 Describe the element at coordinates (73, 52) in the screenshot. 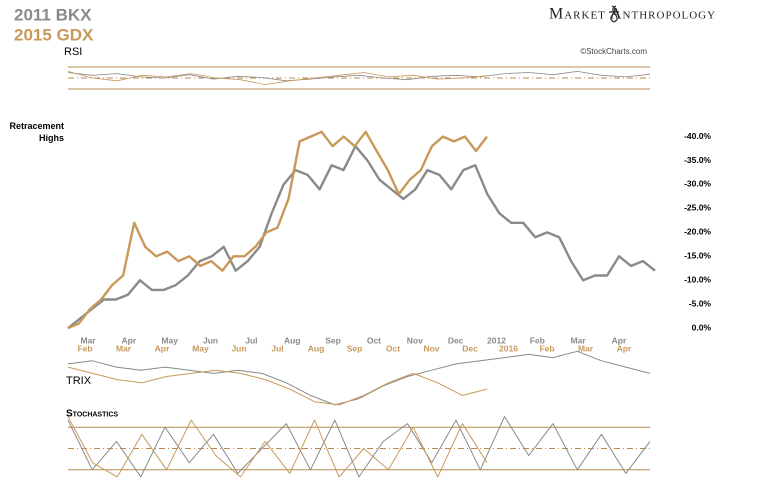

I see `panel-title: RSI` at that location.